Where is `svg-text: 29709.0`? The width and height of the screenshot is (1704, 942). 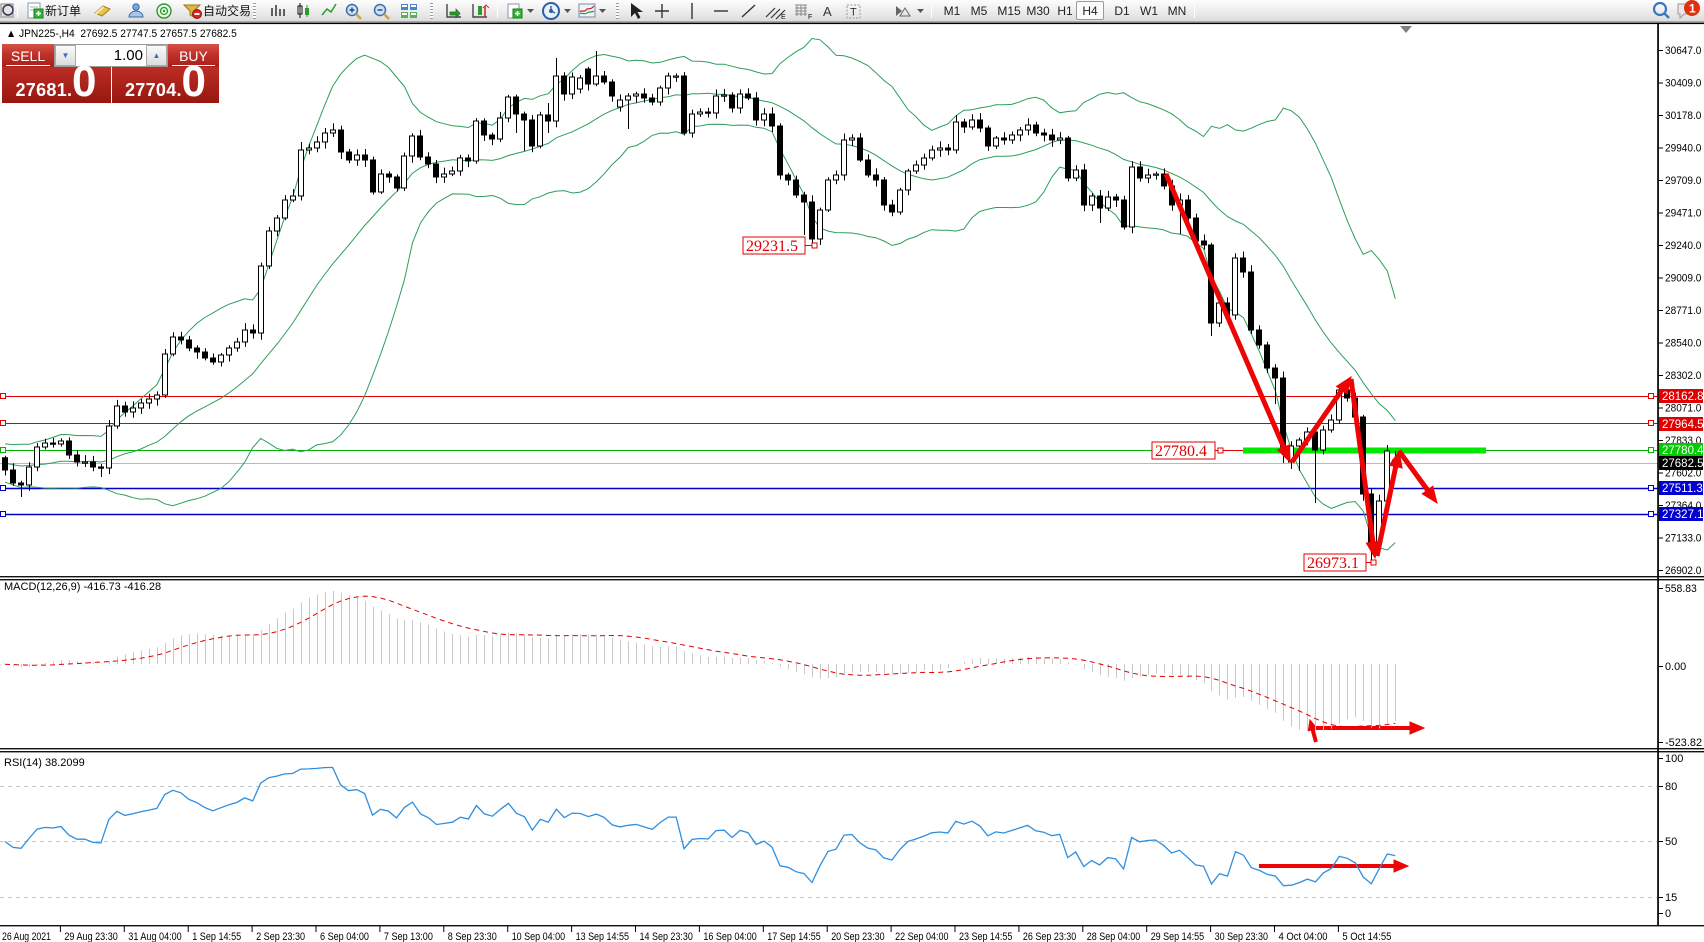
svg-text: 29709.0 is located at coordinates (1683, 181).